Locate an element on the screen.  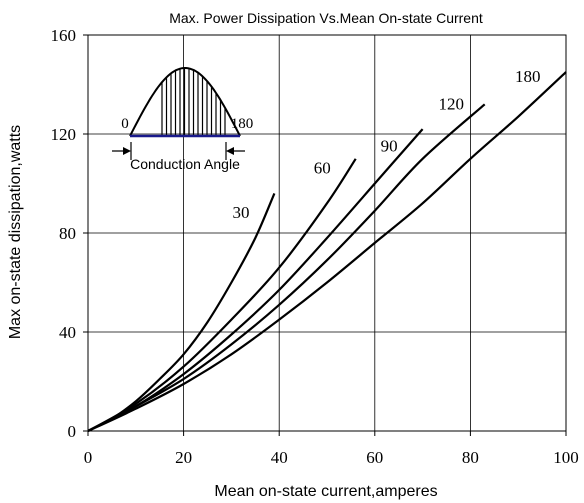
y-tick-label: 80 is located at coordinates (67, 233).